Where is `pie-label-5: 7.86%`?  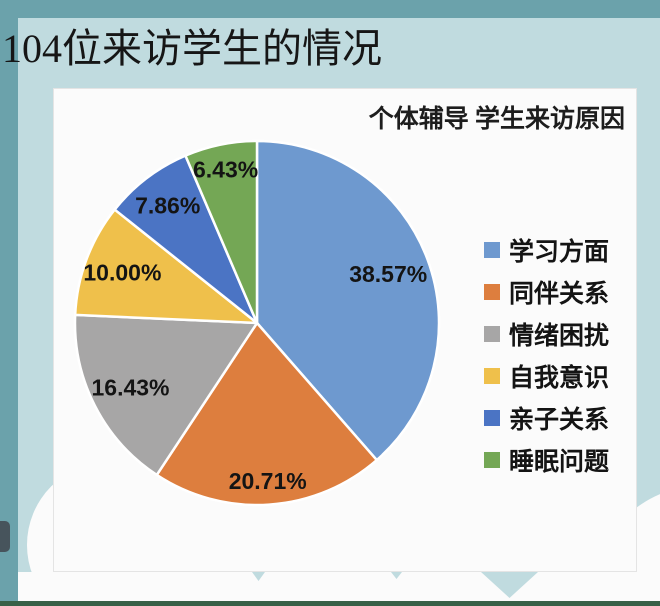 pie-label-5: 7.86% is located at coordinates (167, 206).